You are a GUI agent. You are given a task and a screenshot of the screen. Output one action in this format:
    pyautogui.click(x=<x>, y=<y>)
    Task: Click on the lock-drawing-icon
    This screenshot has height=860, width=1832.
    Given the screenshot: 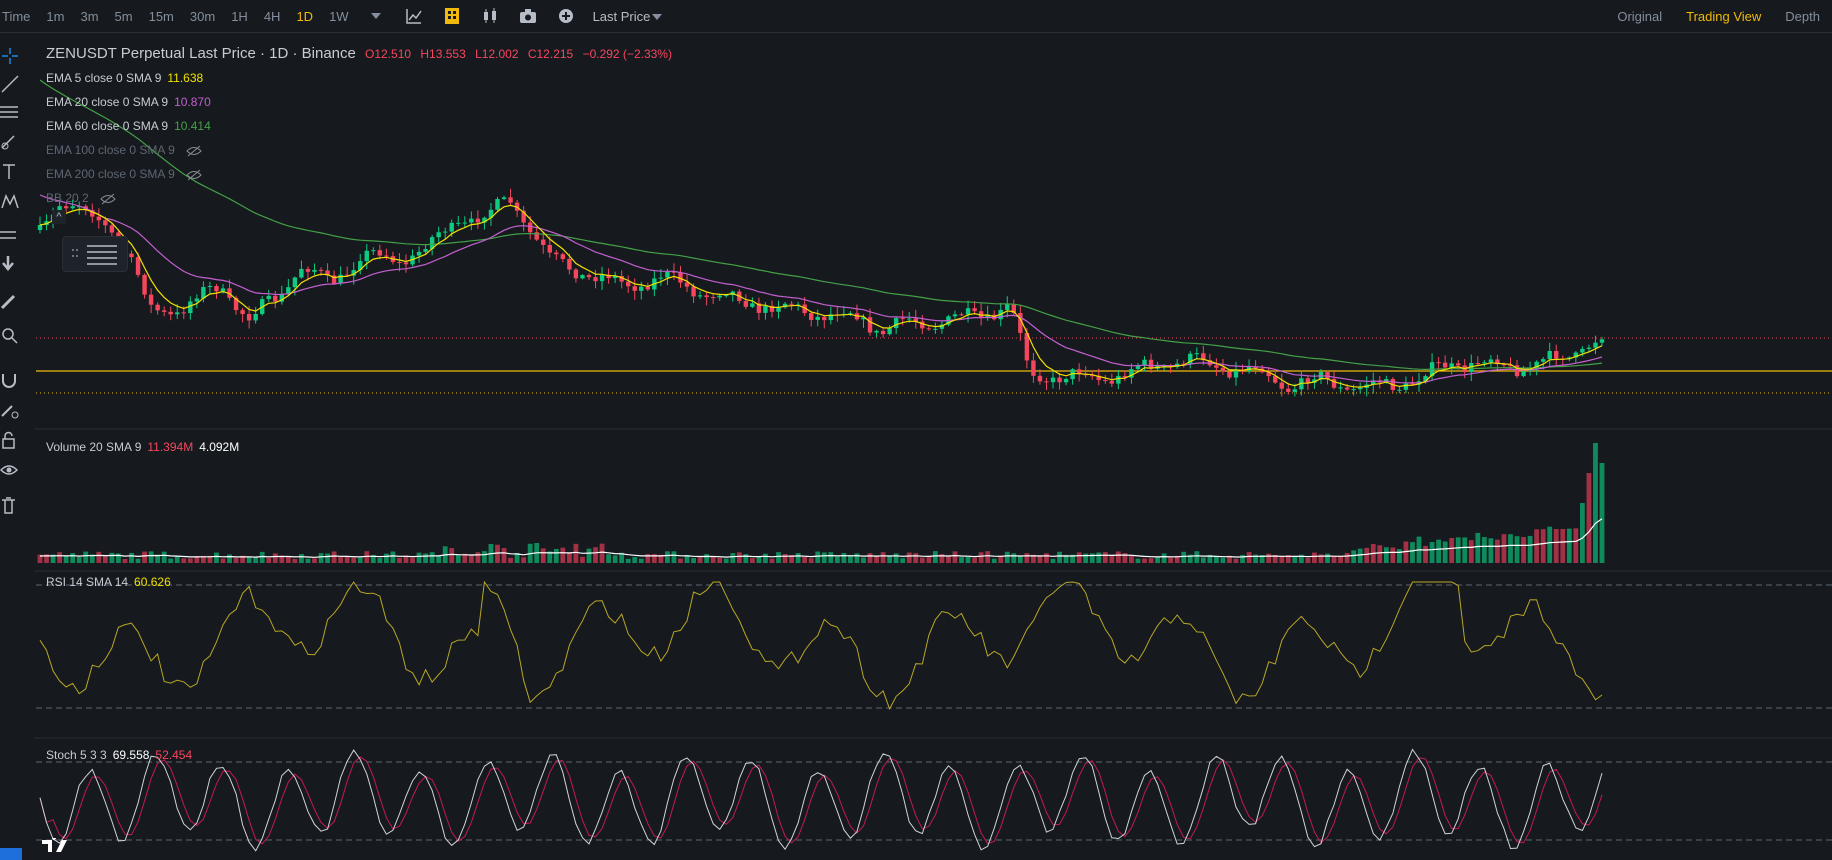 What is the action you would take?
    pyautogui.click(x=10, y=410)
    